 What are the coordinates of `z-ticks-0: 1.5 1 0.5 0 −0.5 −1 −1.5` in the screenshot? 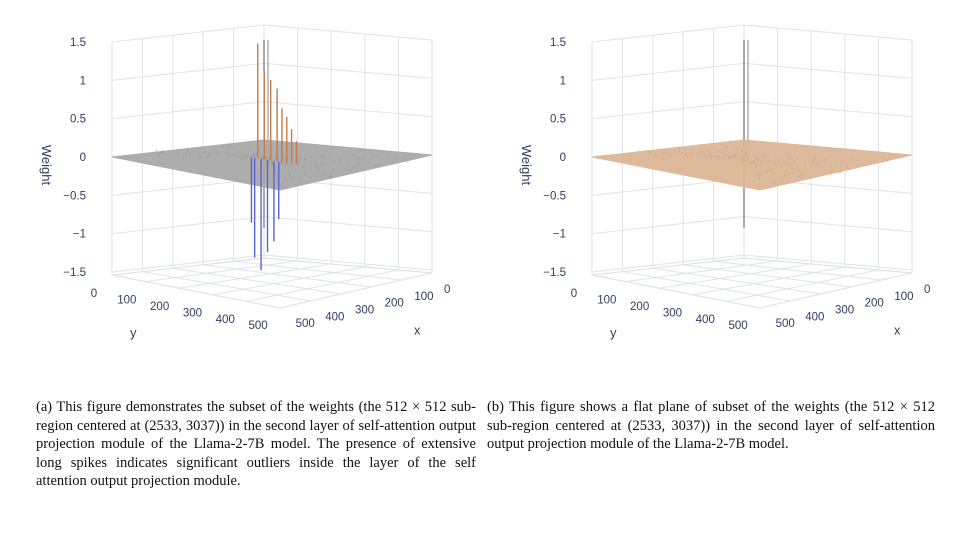 It's located at (74, 158).